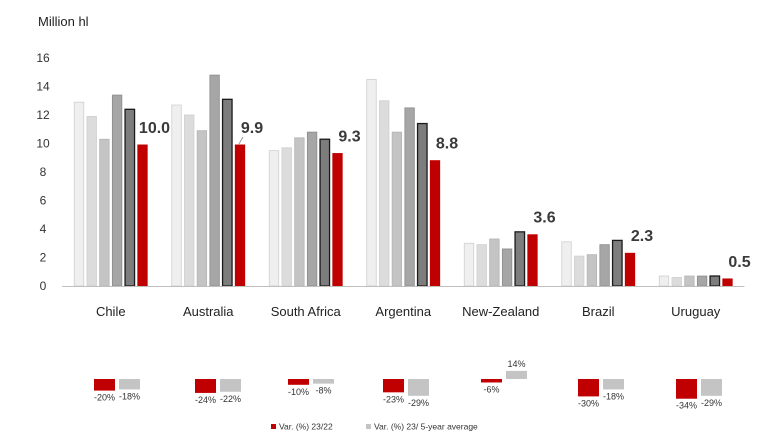 The image size is (780, 445). Describe the element at coordinates (241, 140) in the screenshot. I see `data-label-leader` at that location.